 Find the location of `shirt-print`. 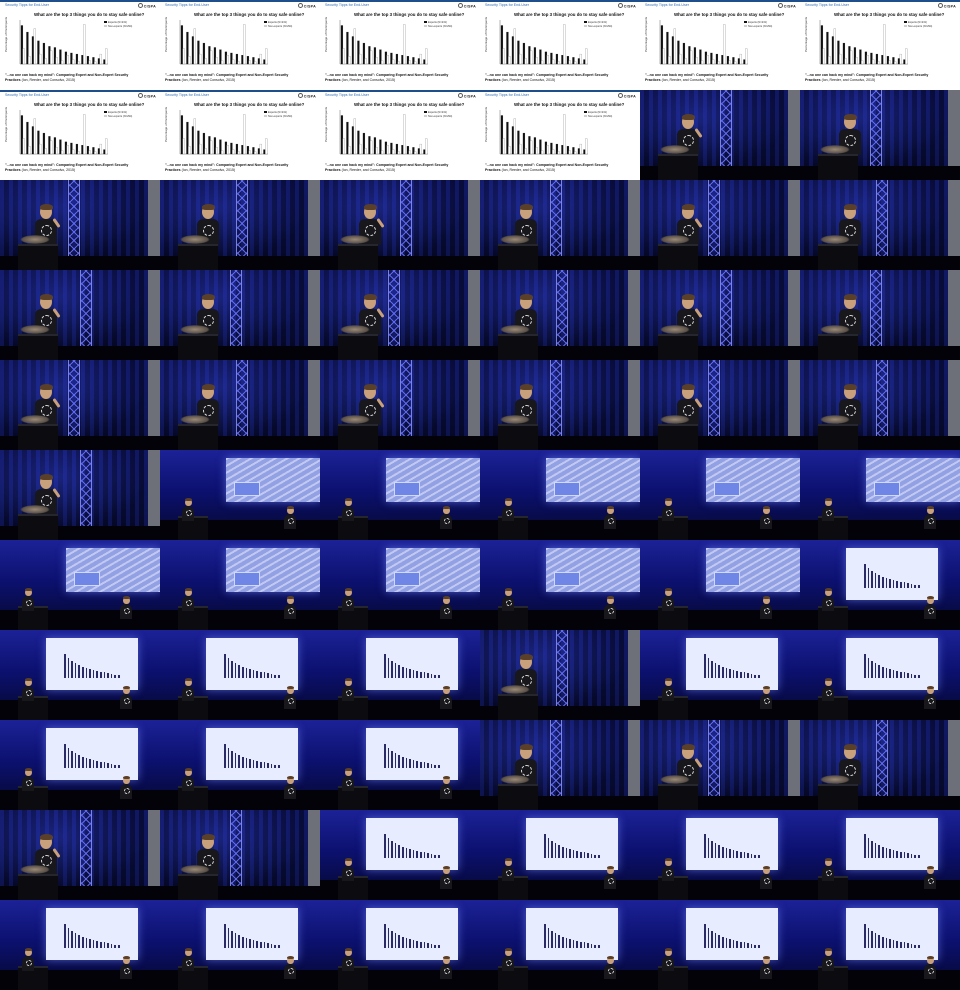

shirt-print is located at coordinates (29, 963).